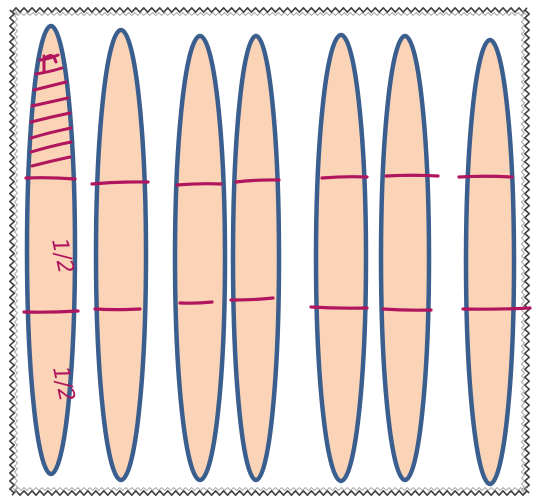  What do you see at coordinates (50, 64) in the screenshot?
I see `hatch-scribble` at bounding box center [50, 64].